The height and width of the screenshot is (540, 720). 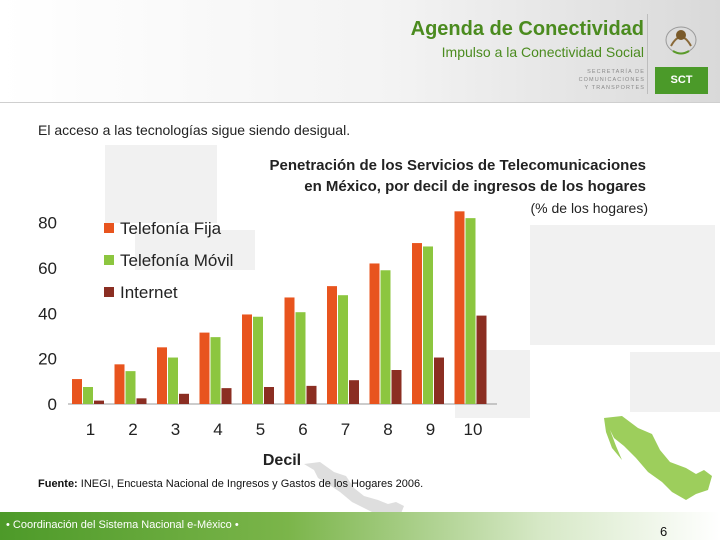 What do you see at coordinates (658, 458) in the screenshot?
I see `mexico-map-icon` at bounding box center [658, 458].